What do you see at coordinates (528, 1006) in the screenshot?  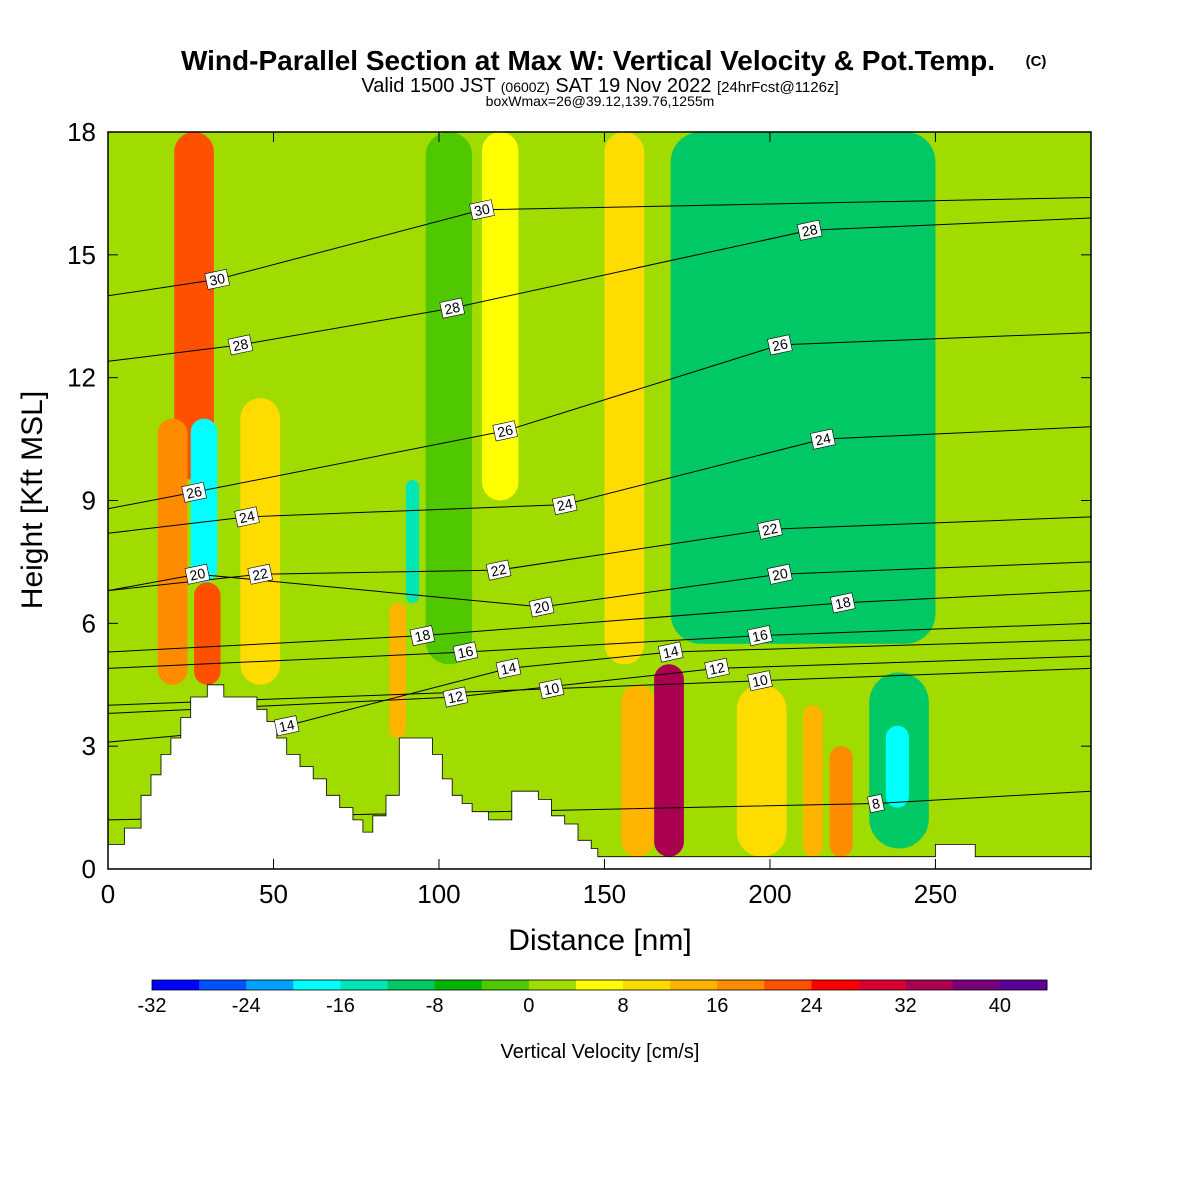 I see `colorbar-tick-label: 0` at bounding box center [528, 1006].